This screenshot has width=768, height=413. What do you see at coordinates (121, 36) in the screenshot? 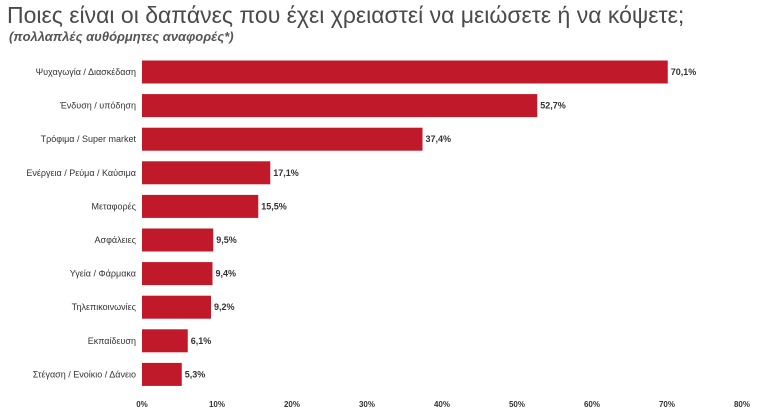
I see `chart-subtitle: (πολλαπλές αυθόρμητες αναφορές*)` at bounding box center [121, 36].